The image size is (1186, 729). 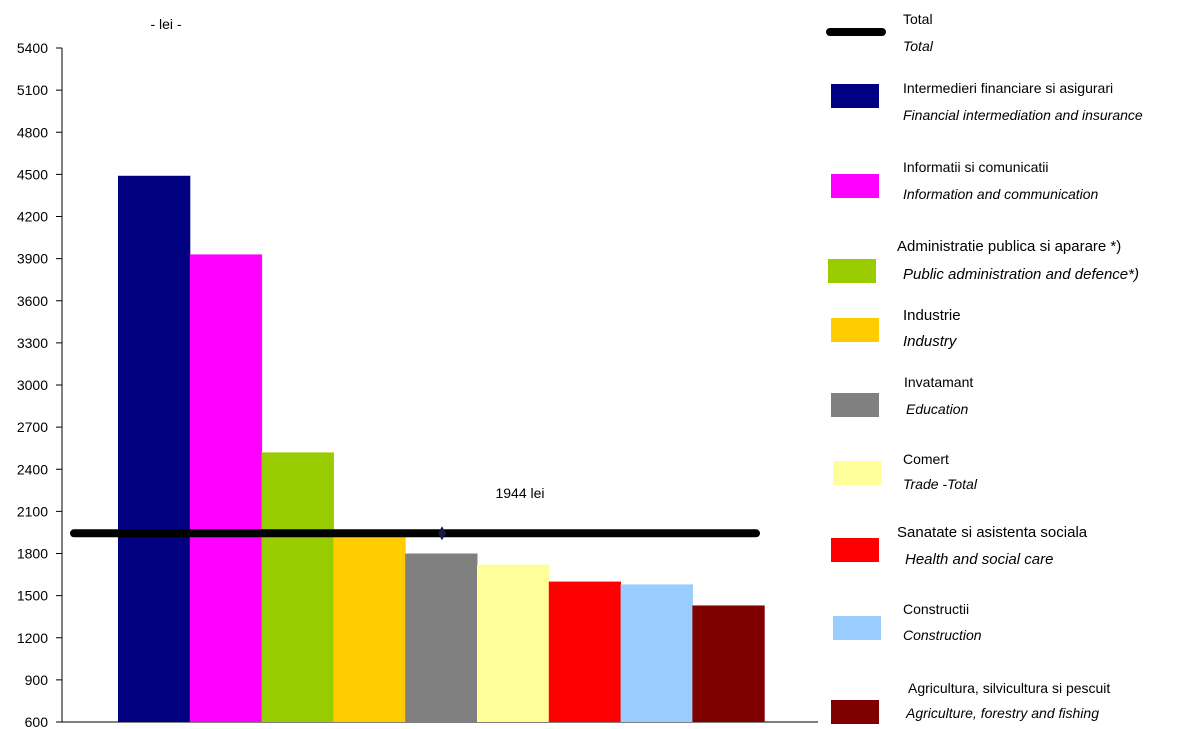 I want to click on y-tick-label: 4200, so click(x=32, y=217).